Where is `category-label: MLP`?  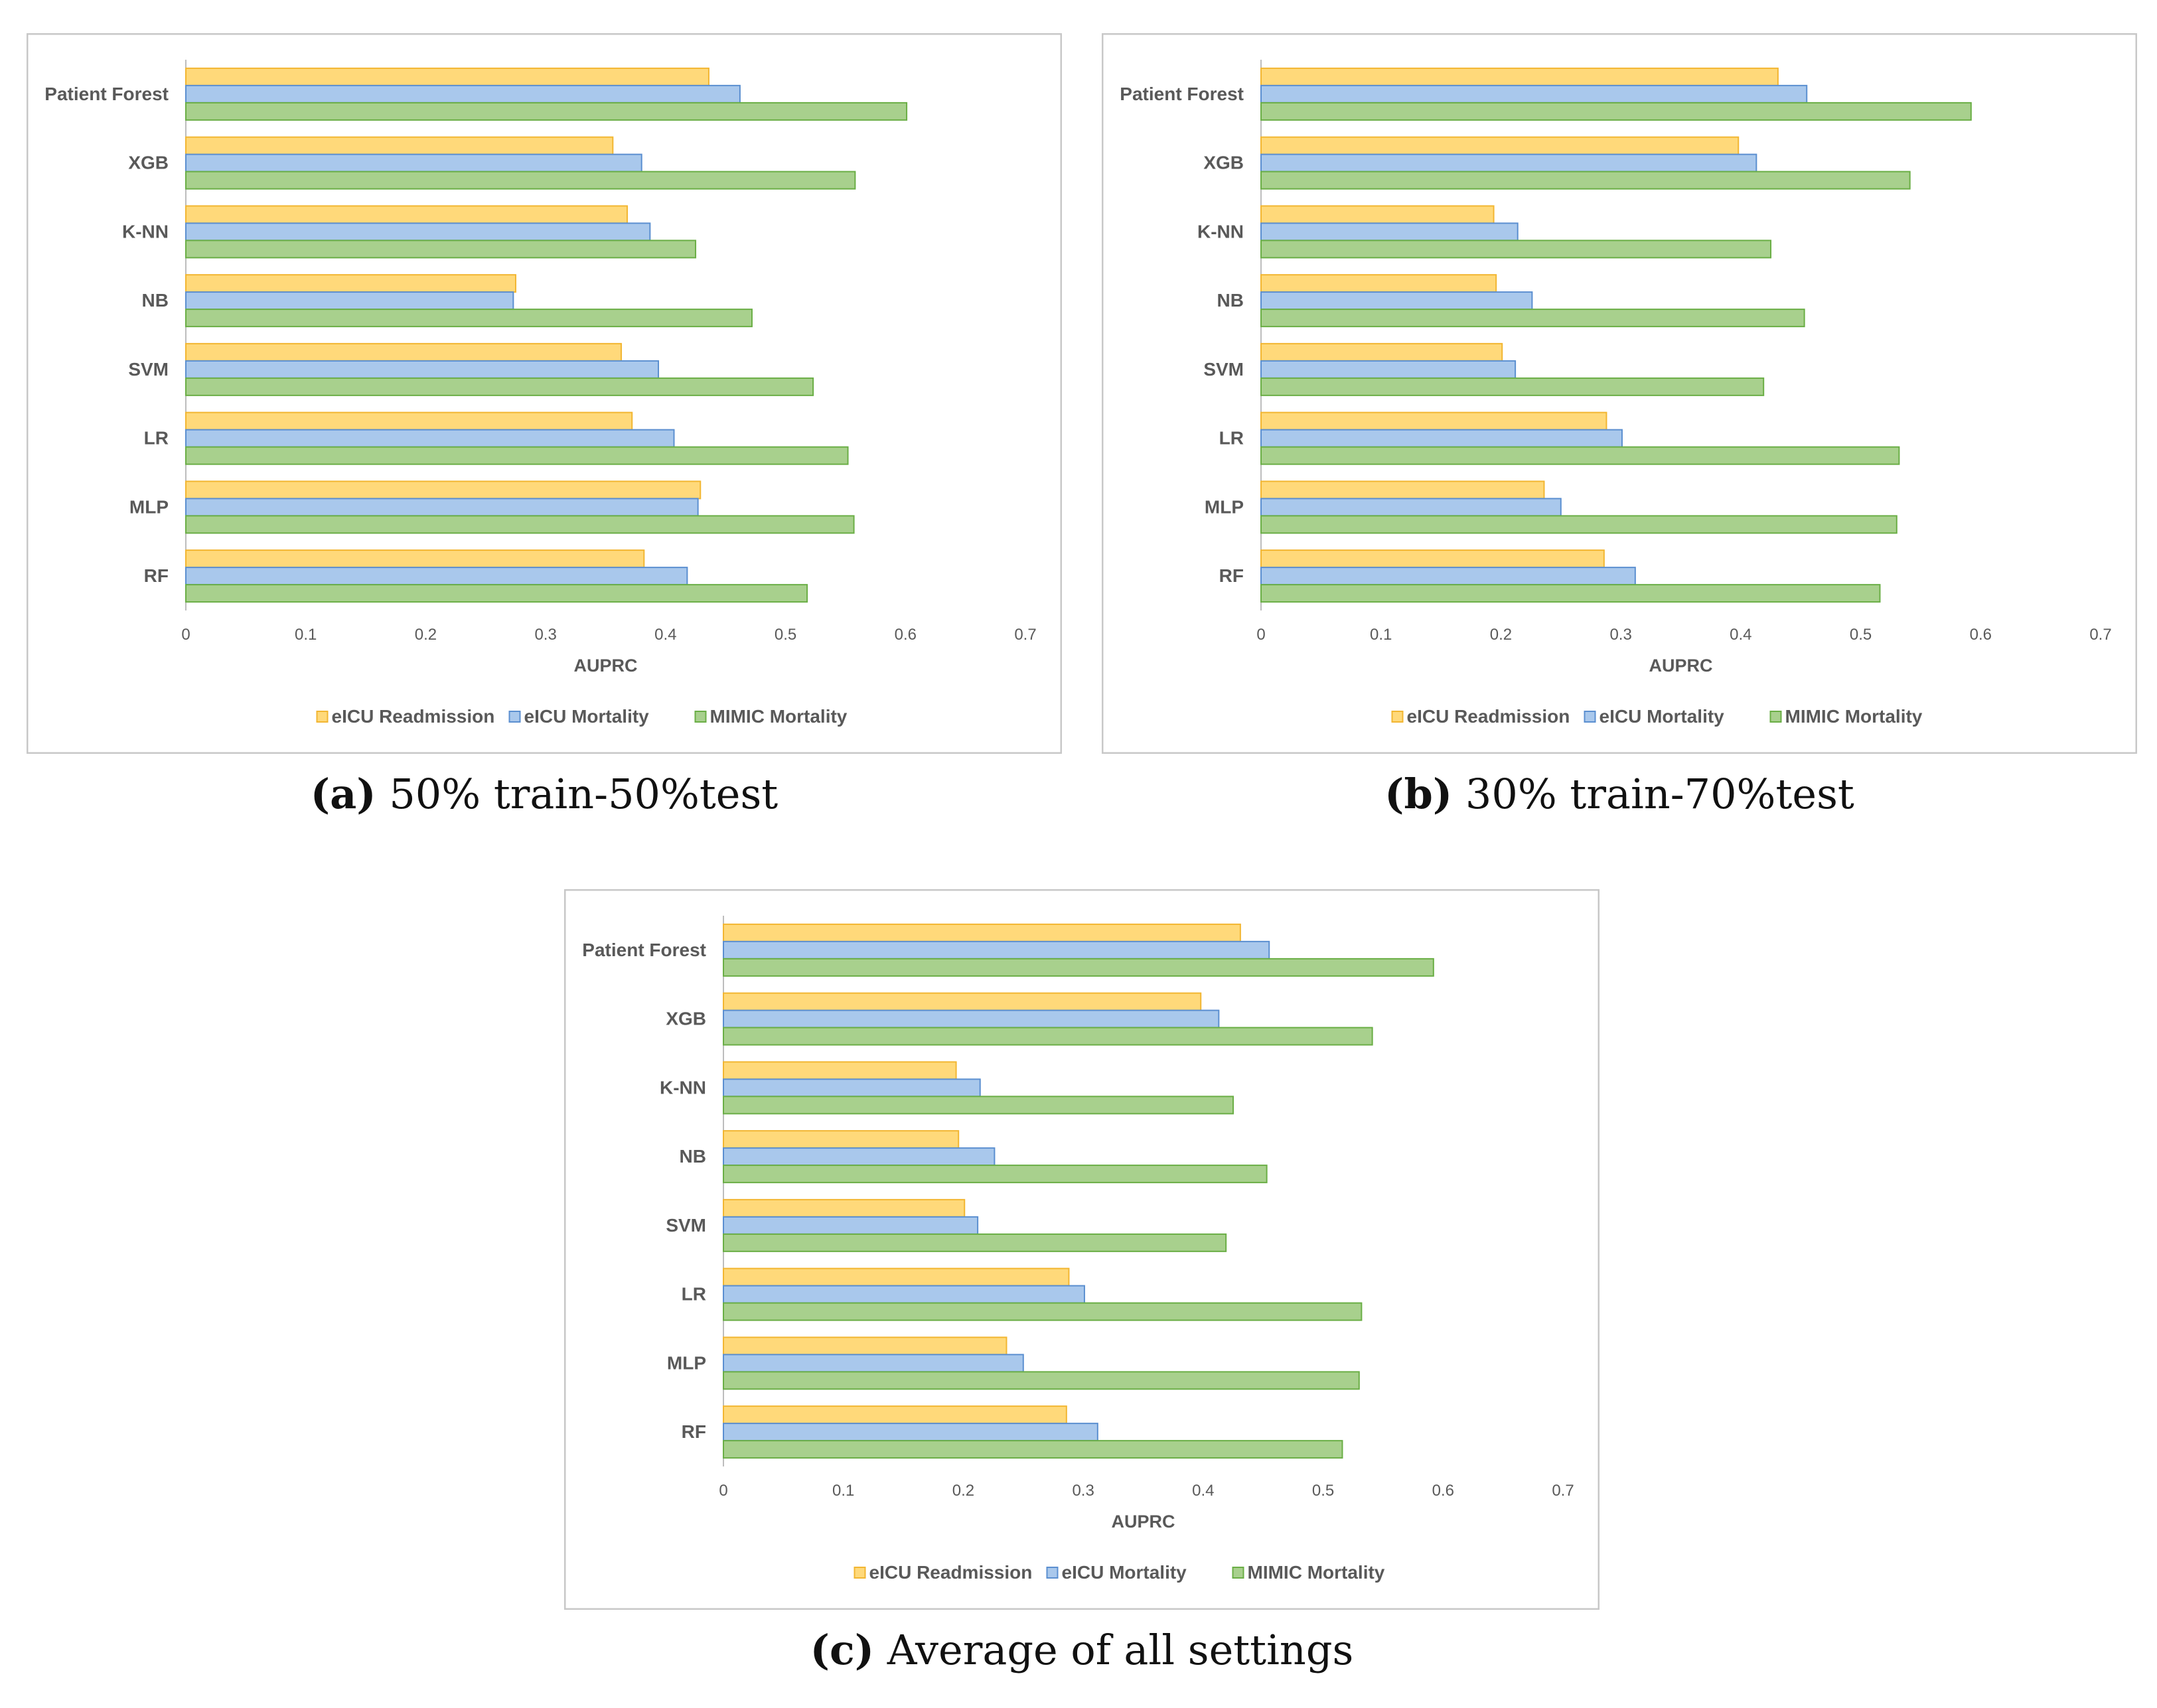 category-label: MLP is located at coordinates (686, 1362).